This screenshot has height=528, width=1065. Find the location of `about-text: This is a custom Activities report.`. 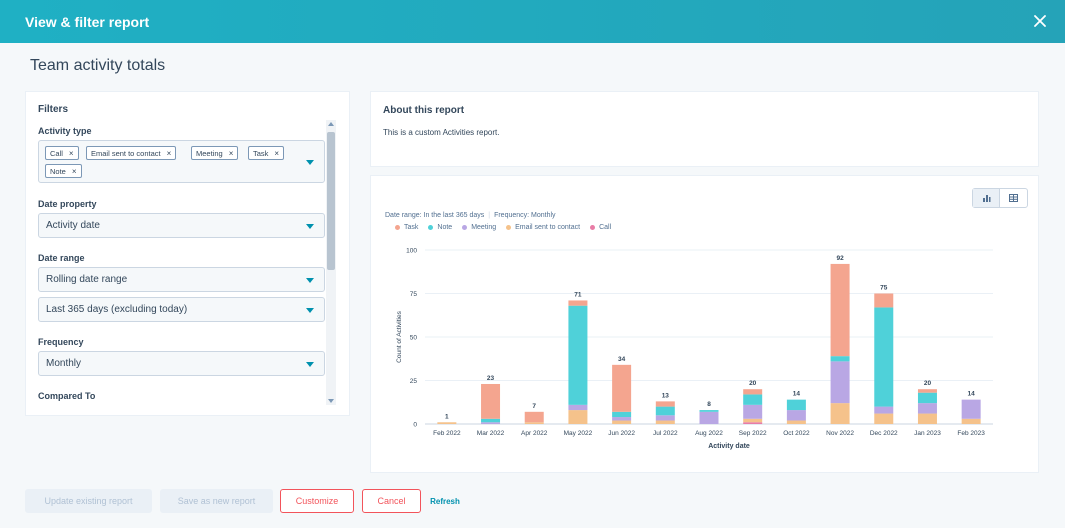

about-text: This is a custom Activities report. is located at coordinates (441, 132).